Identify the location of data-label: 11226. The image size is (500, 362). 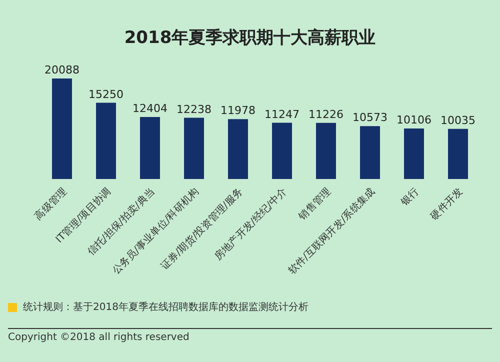
(326, 114).